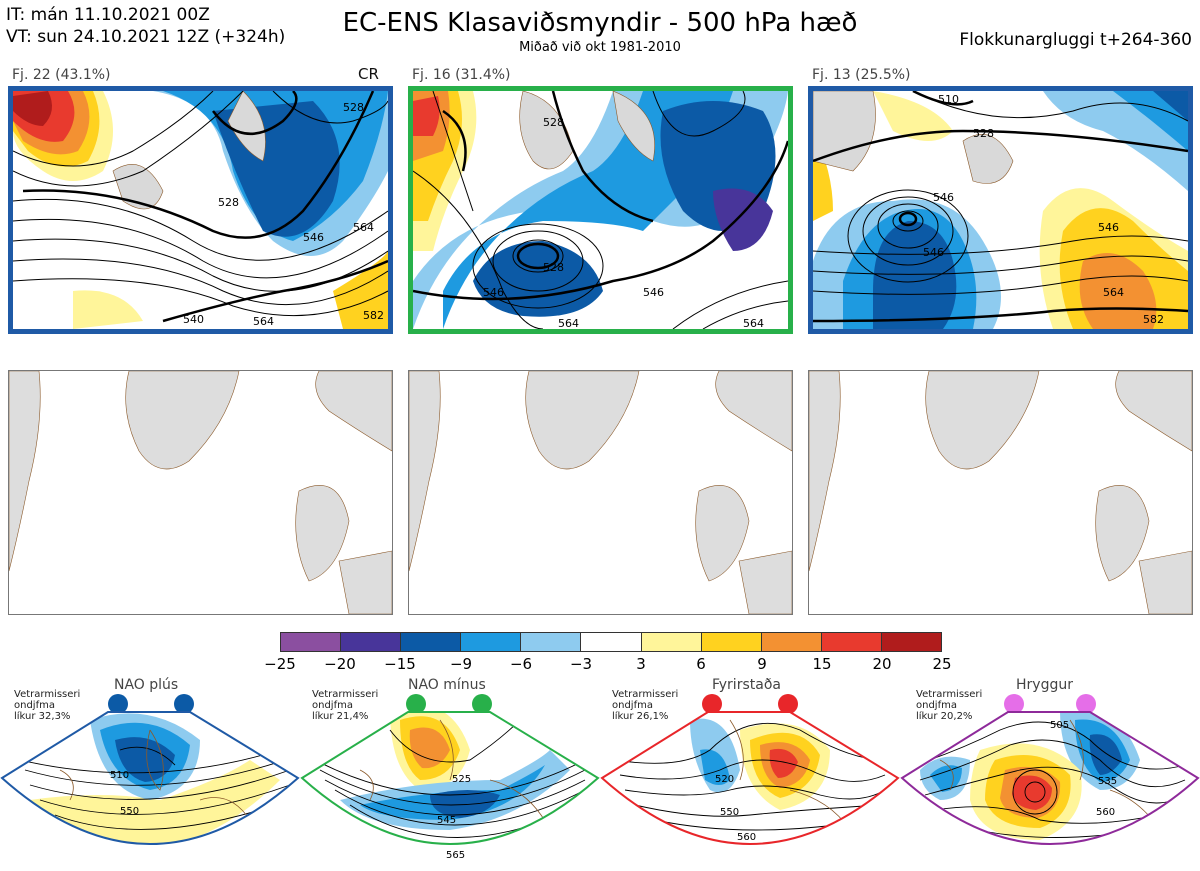 This screenshot has width=1200, height=871. Describe the element at coordinates (746, 837) in the screenshot. I see `regime-3-label: 560` at that location.